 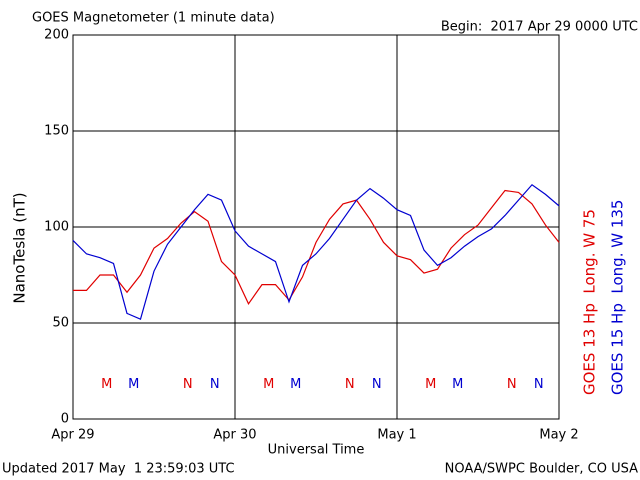 I want to click on legend-entry: GOES 13 Hp Long. W 75, so click(x=590, y=302).